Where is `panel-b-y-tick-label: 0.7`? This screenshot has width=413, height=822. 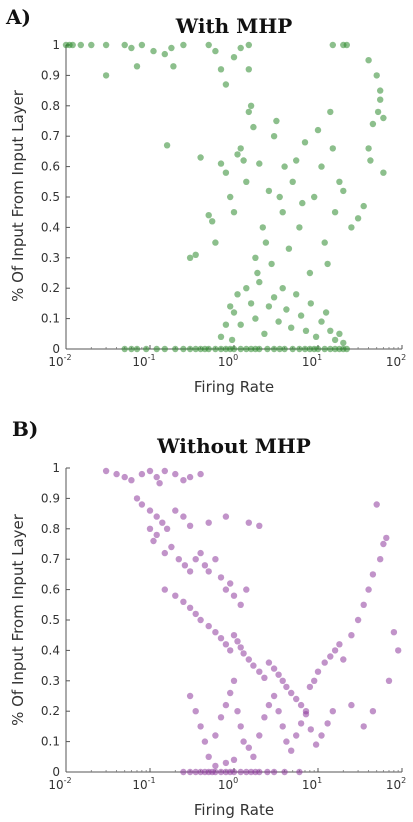 panel-b-y-tick-label: 0.7 is located at coordinates (50, 559).